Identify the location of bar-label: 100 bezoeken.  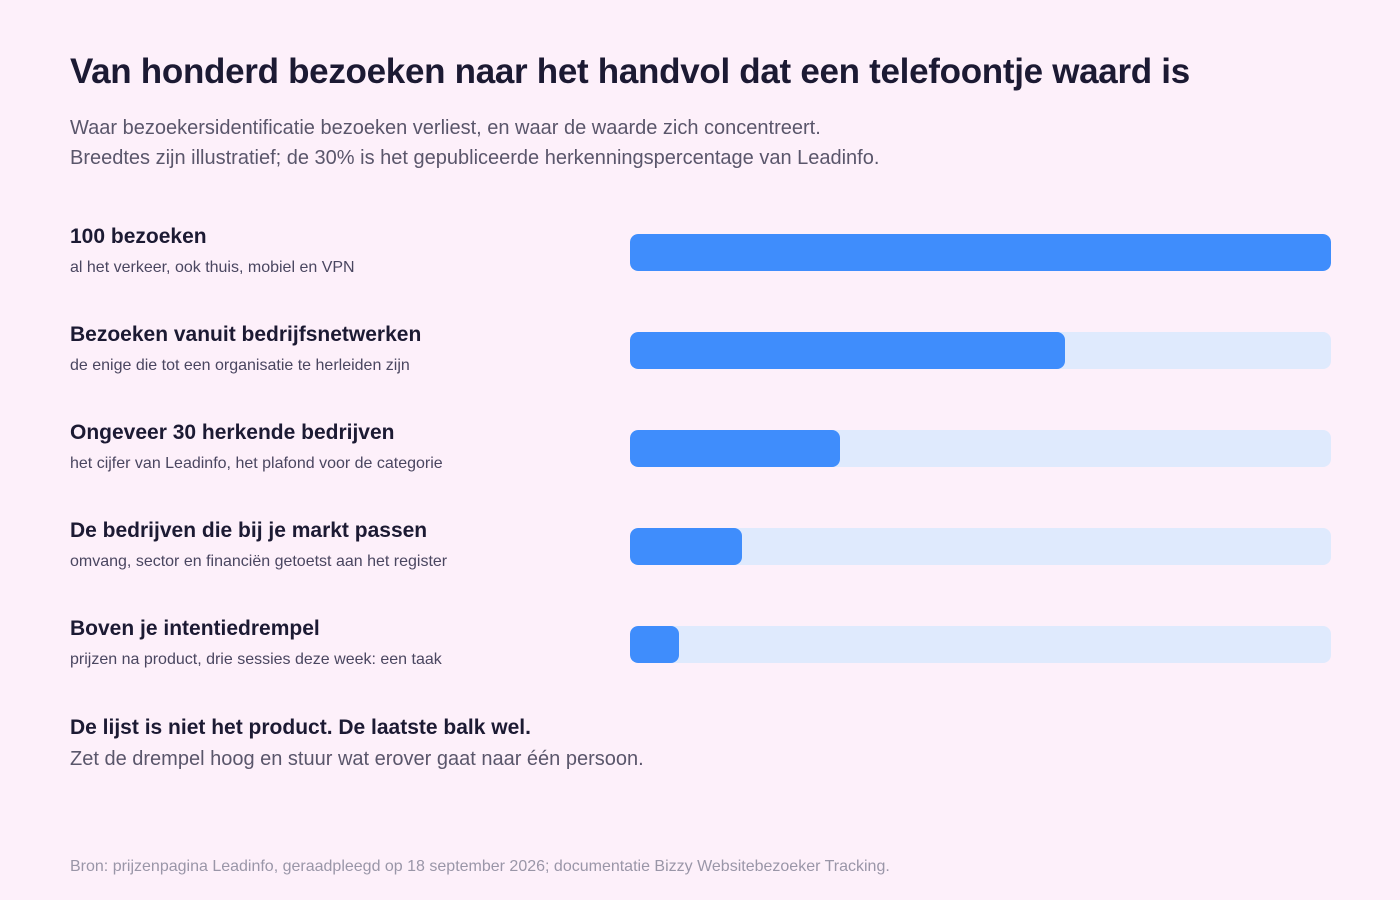
(138, 236).